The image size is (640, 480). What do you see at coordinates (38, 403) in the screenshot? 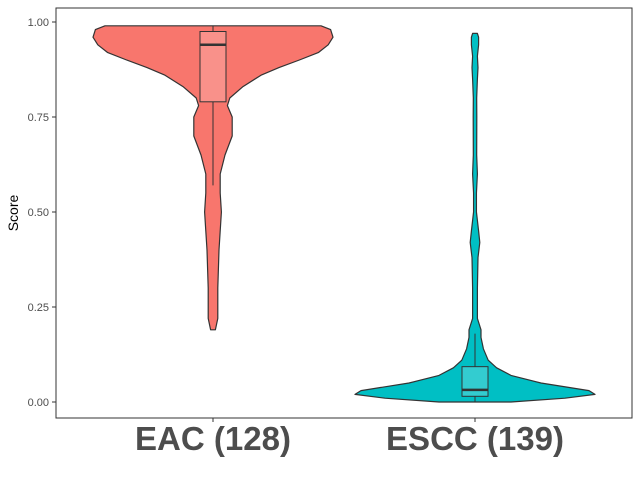
I see `y-tick-label-1: 0.00` at bounding box center [38, 403].